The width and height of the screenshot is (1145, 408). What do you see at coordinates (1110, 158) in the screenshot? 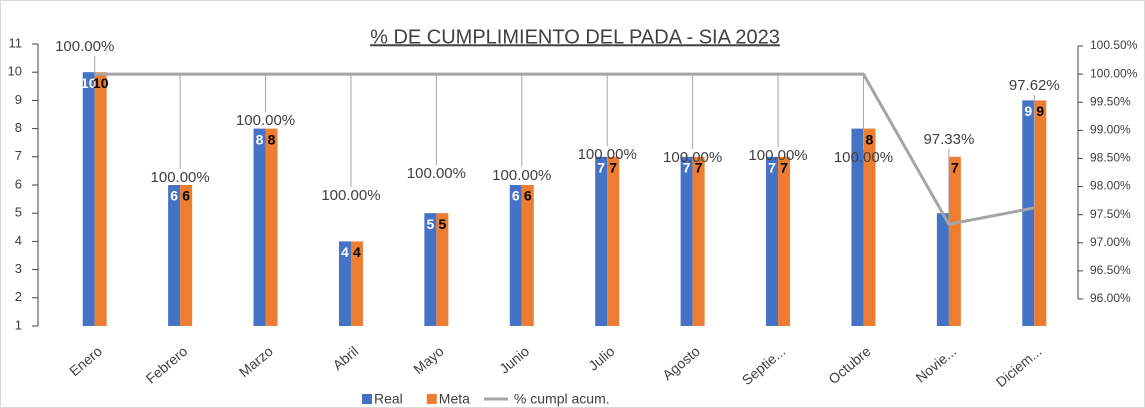
I see `y2-tick-label: 98.50%` at bounding box center [1110, 158].